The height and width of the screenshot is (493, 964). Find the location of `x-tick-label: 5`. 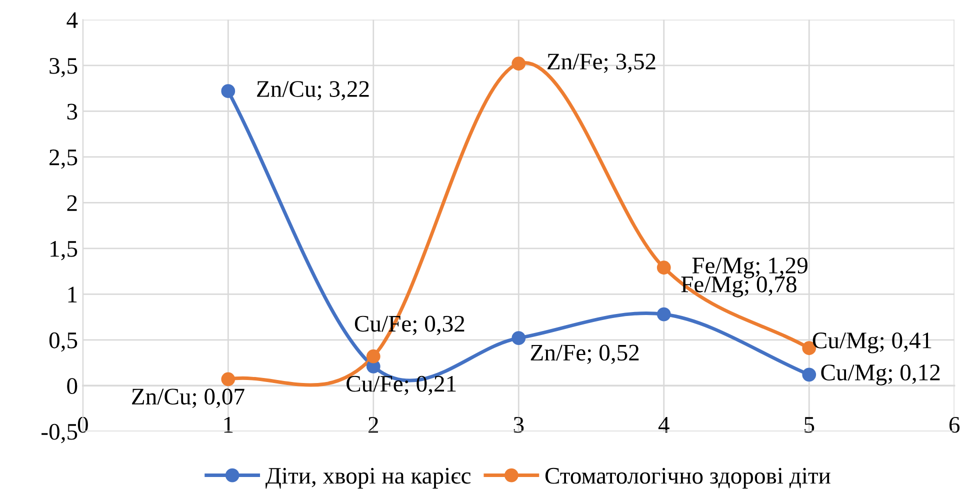

x-tick-label: 5 is located at coordinates (809, 425).